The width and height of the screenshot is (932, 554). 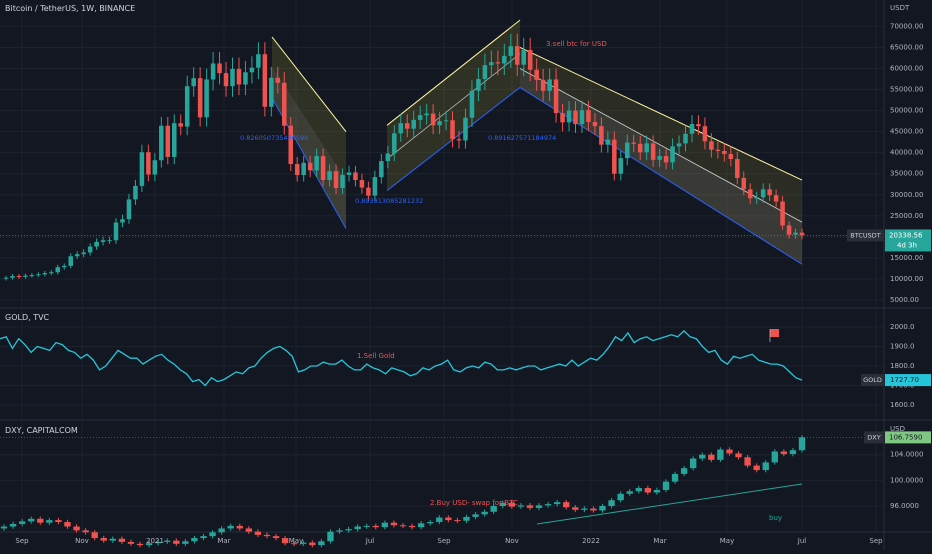 I want to click on btc-y-tick-label: 40000.00, so click(x=906, y=153).